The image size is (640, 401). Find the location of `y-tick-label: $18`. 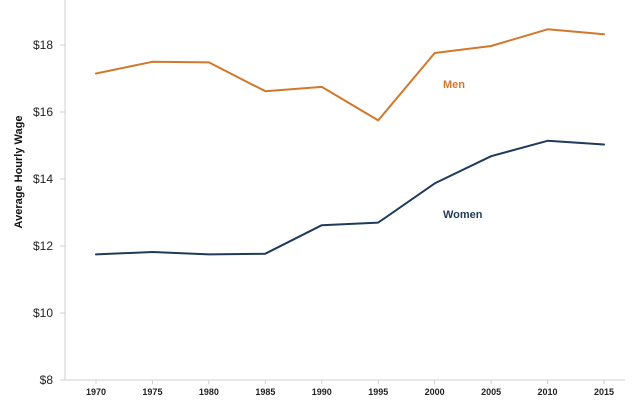

y-tick-label: $18 is located at coordinates (43, 45).